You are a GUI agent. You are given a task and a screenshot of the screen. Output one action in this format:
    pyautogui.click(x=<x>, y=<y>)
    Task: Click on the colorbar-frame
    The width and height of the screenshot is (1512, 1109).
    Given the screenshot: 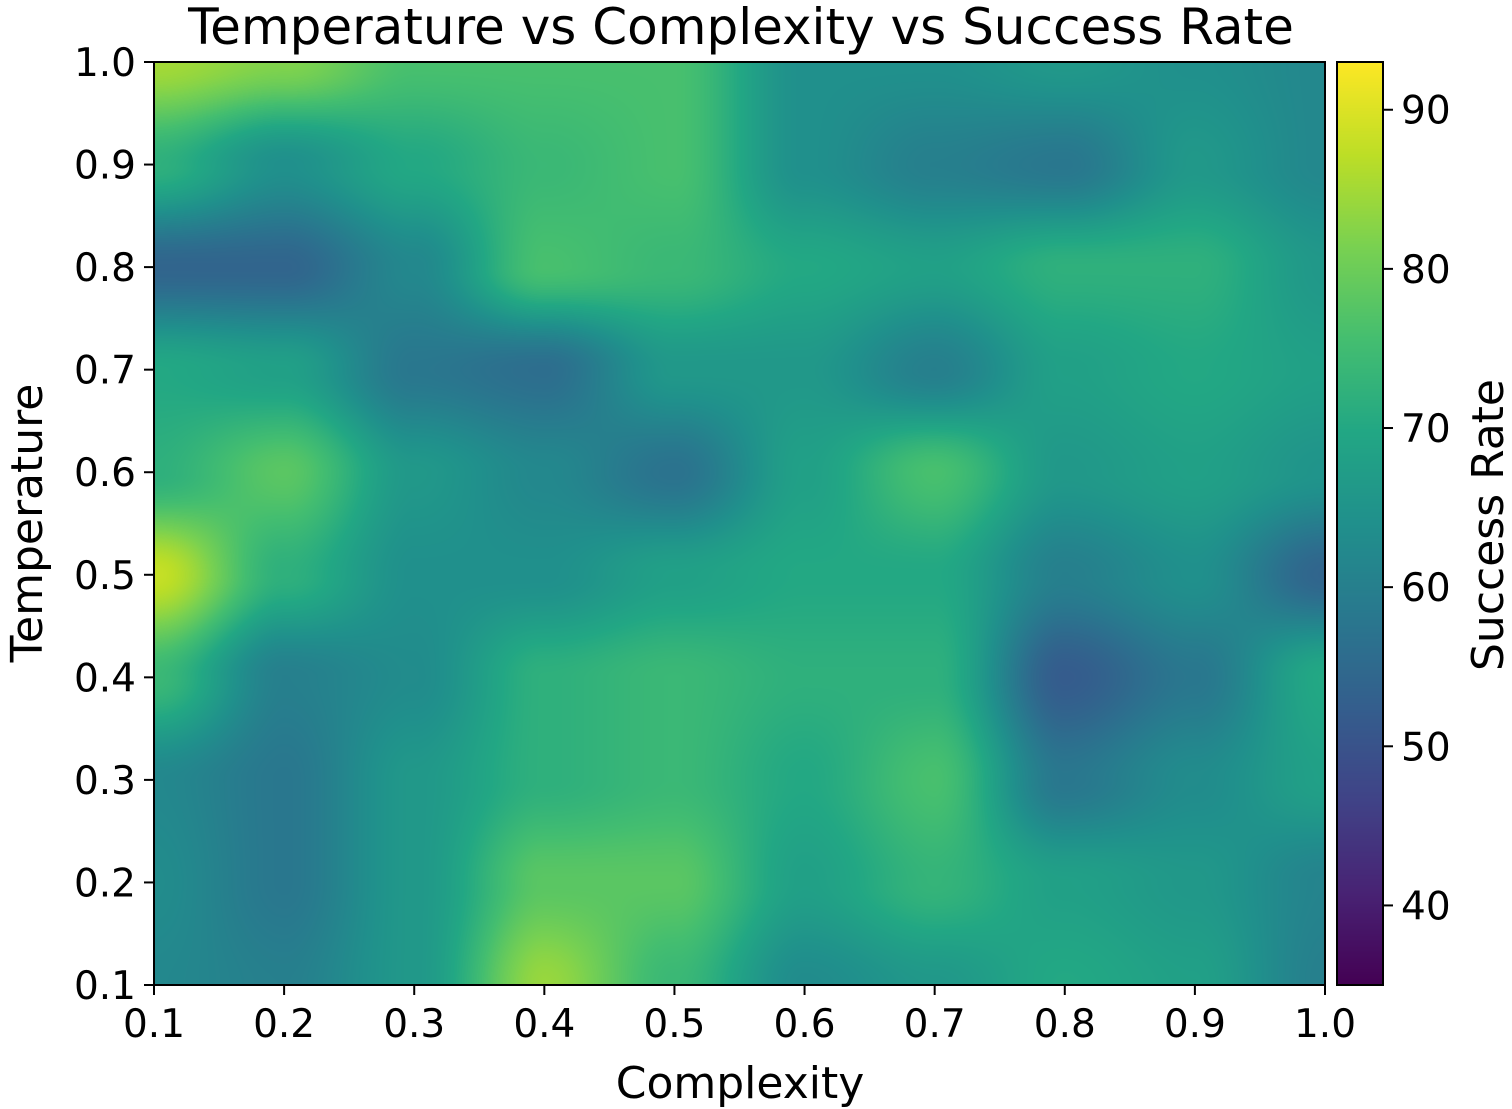 What is the action you would take?
    pyautogui.click(x=1360, y=523)
    